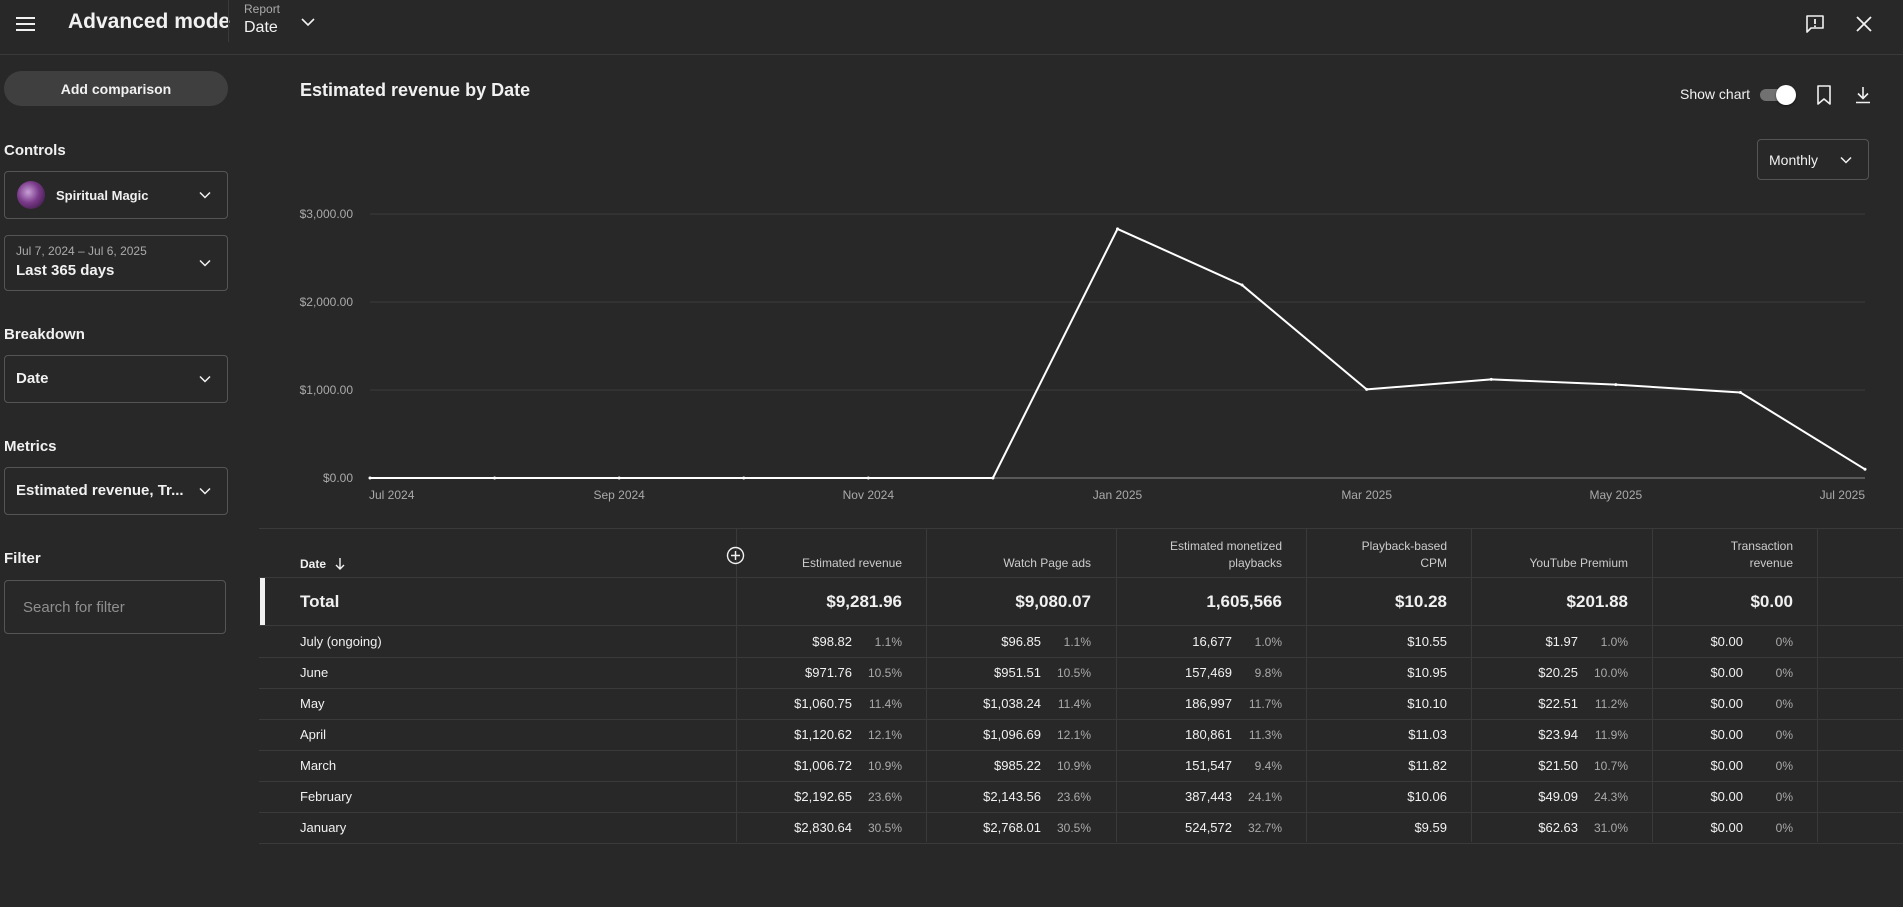 The image size is (1903, 907). I want to click on column-header: Estimated revenue, so click(807, 563).